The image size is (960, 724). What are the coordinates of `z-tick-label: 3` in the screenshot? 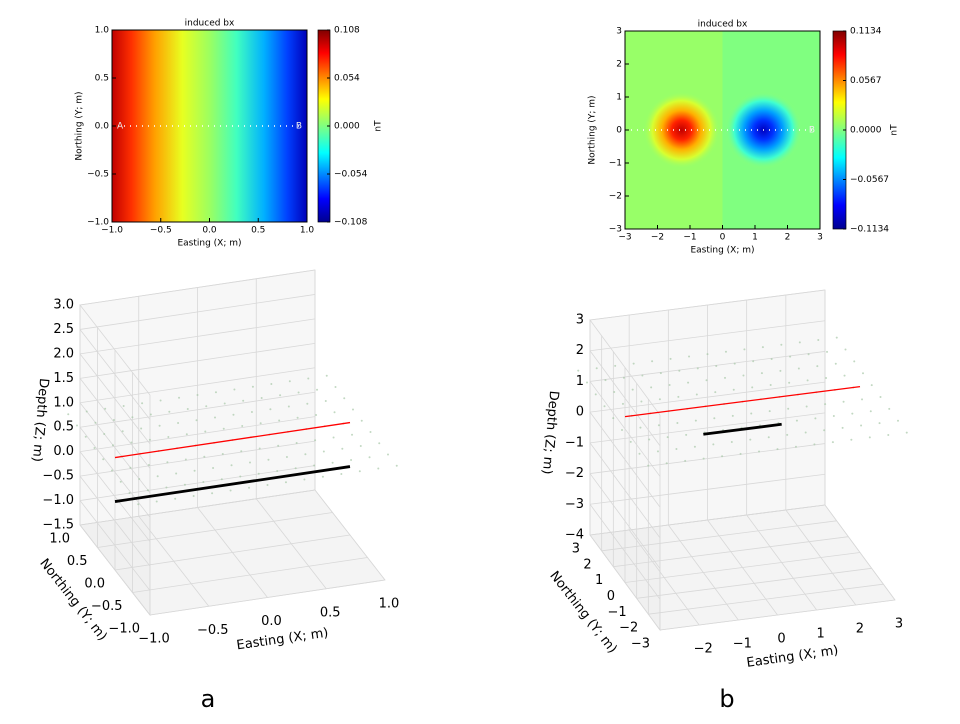 It's located at (580, 320).